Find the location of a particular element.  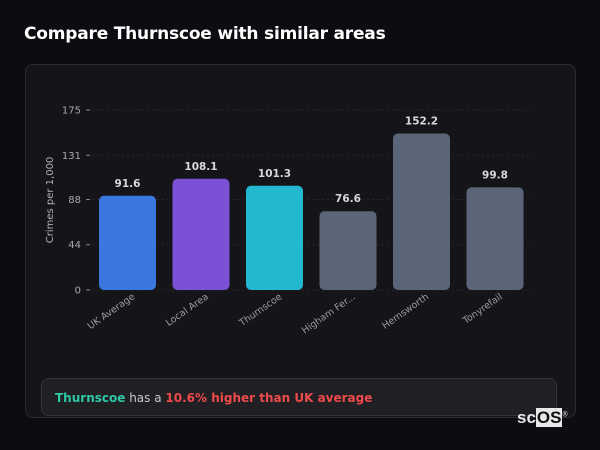

y-tick-label: 88 is located at coordinates (74, 200).